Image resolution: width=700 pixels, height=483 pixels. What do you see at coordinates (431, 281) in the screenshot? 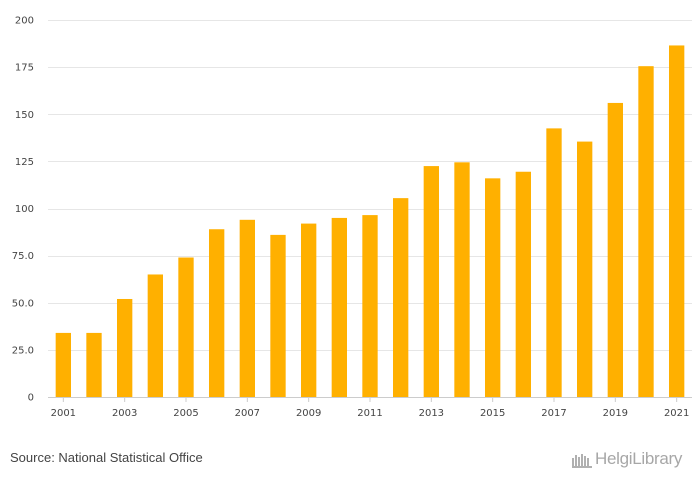
I see `bar-2013` at bounding box center [431, 281].